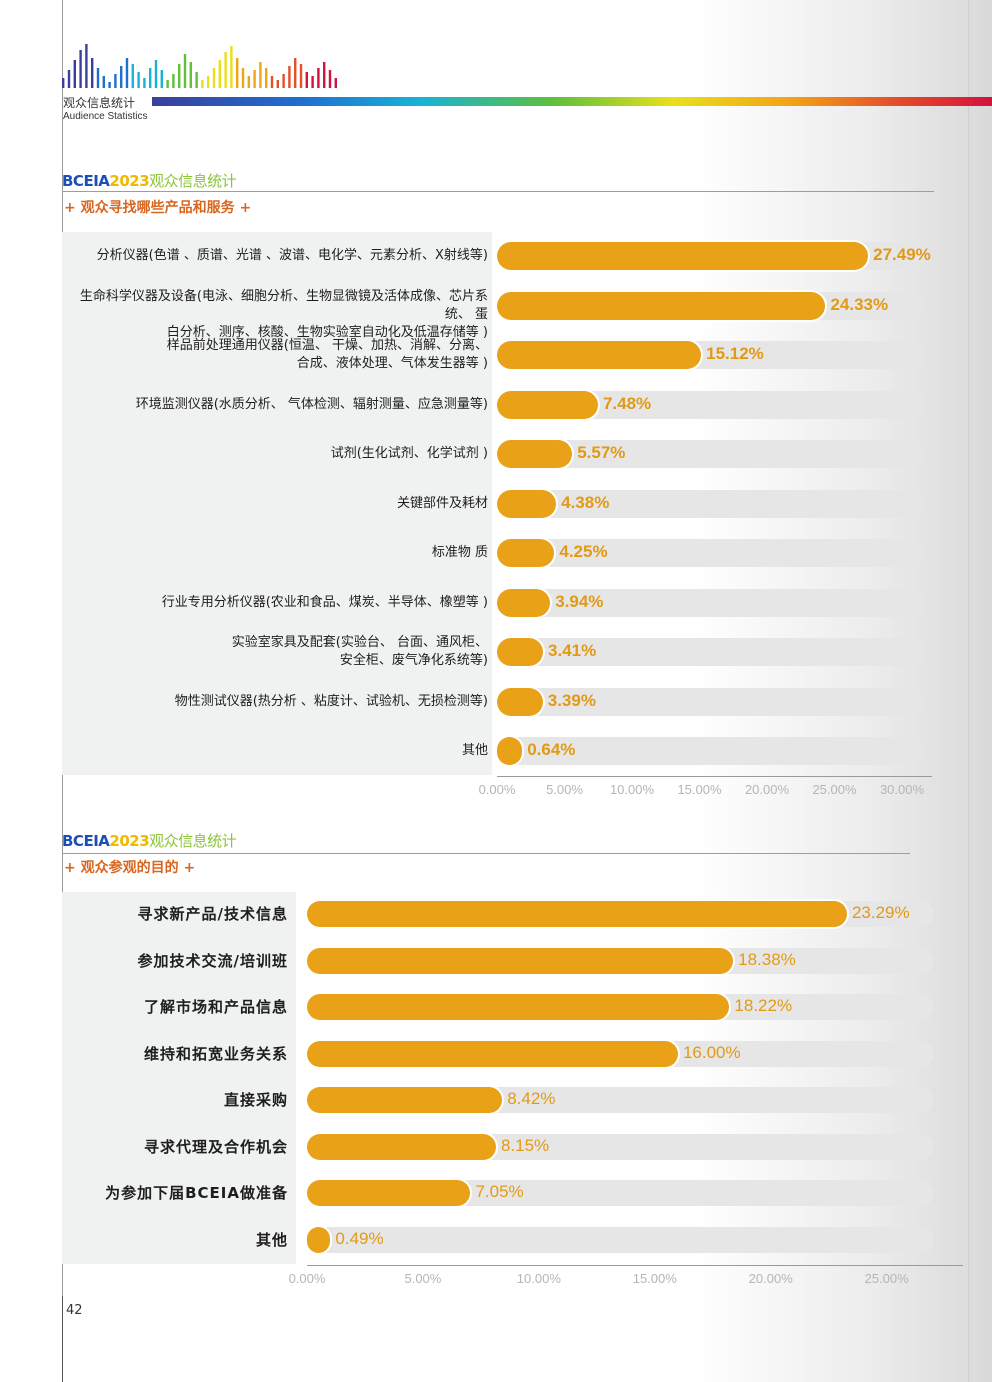  Describe the element at coordinates (409, 453) in the screenshot. I see `category-label: 试剂(生化试剂、化学试剂 )` at that location.